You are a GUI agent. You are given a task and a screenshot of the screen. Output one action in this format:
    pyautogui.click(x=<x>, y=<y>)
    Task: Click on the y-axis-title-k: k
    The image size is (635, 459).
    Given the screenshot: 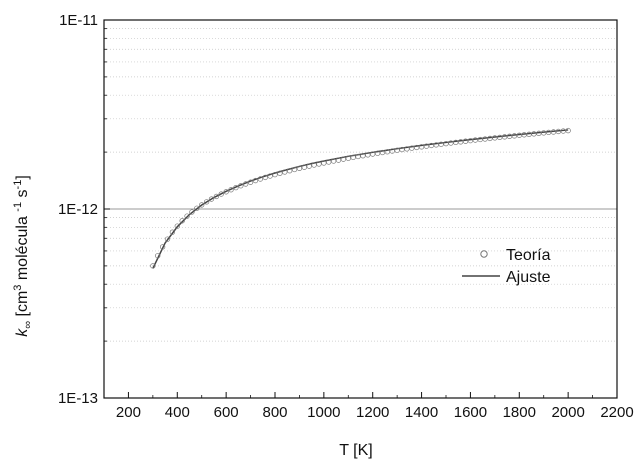 What is the action you would take?
    pyautogui.click(x=22, y=332)
    